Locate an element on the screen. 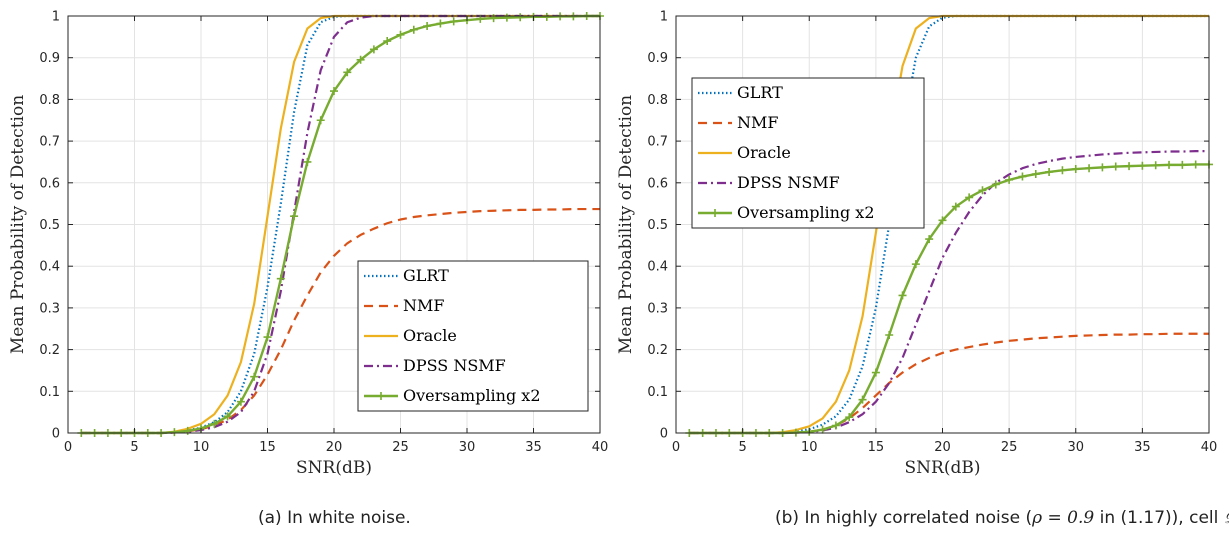  xtick-label-a-6: 30 is located at coordinates (467, 447).